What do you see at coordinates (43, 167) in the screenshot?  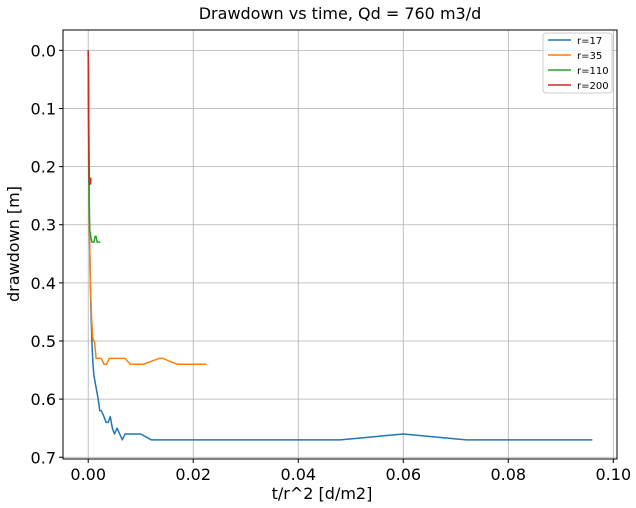 I see `y-tick-label: 0.2` at bounding box center [43, 167].